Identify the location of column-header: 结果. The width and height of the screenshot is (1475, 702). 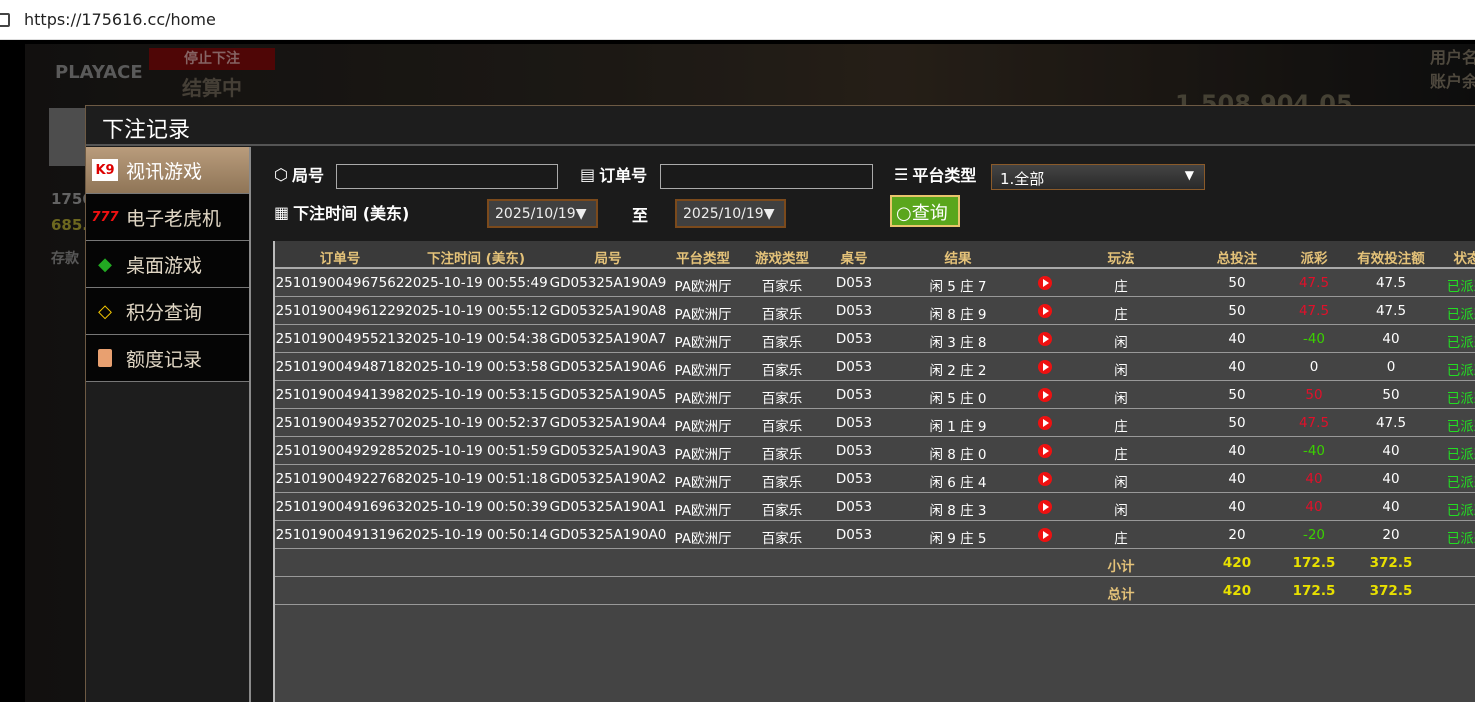
(958, 259).